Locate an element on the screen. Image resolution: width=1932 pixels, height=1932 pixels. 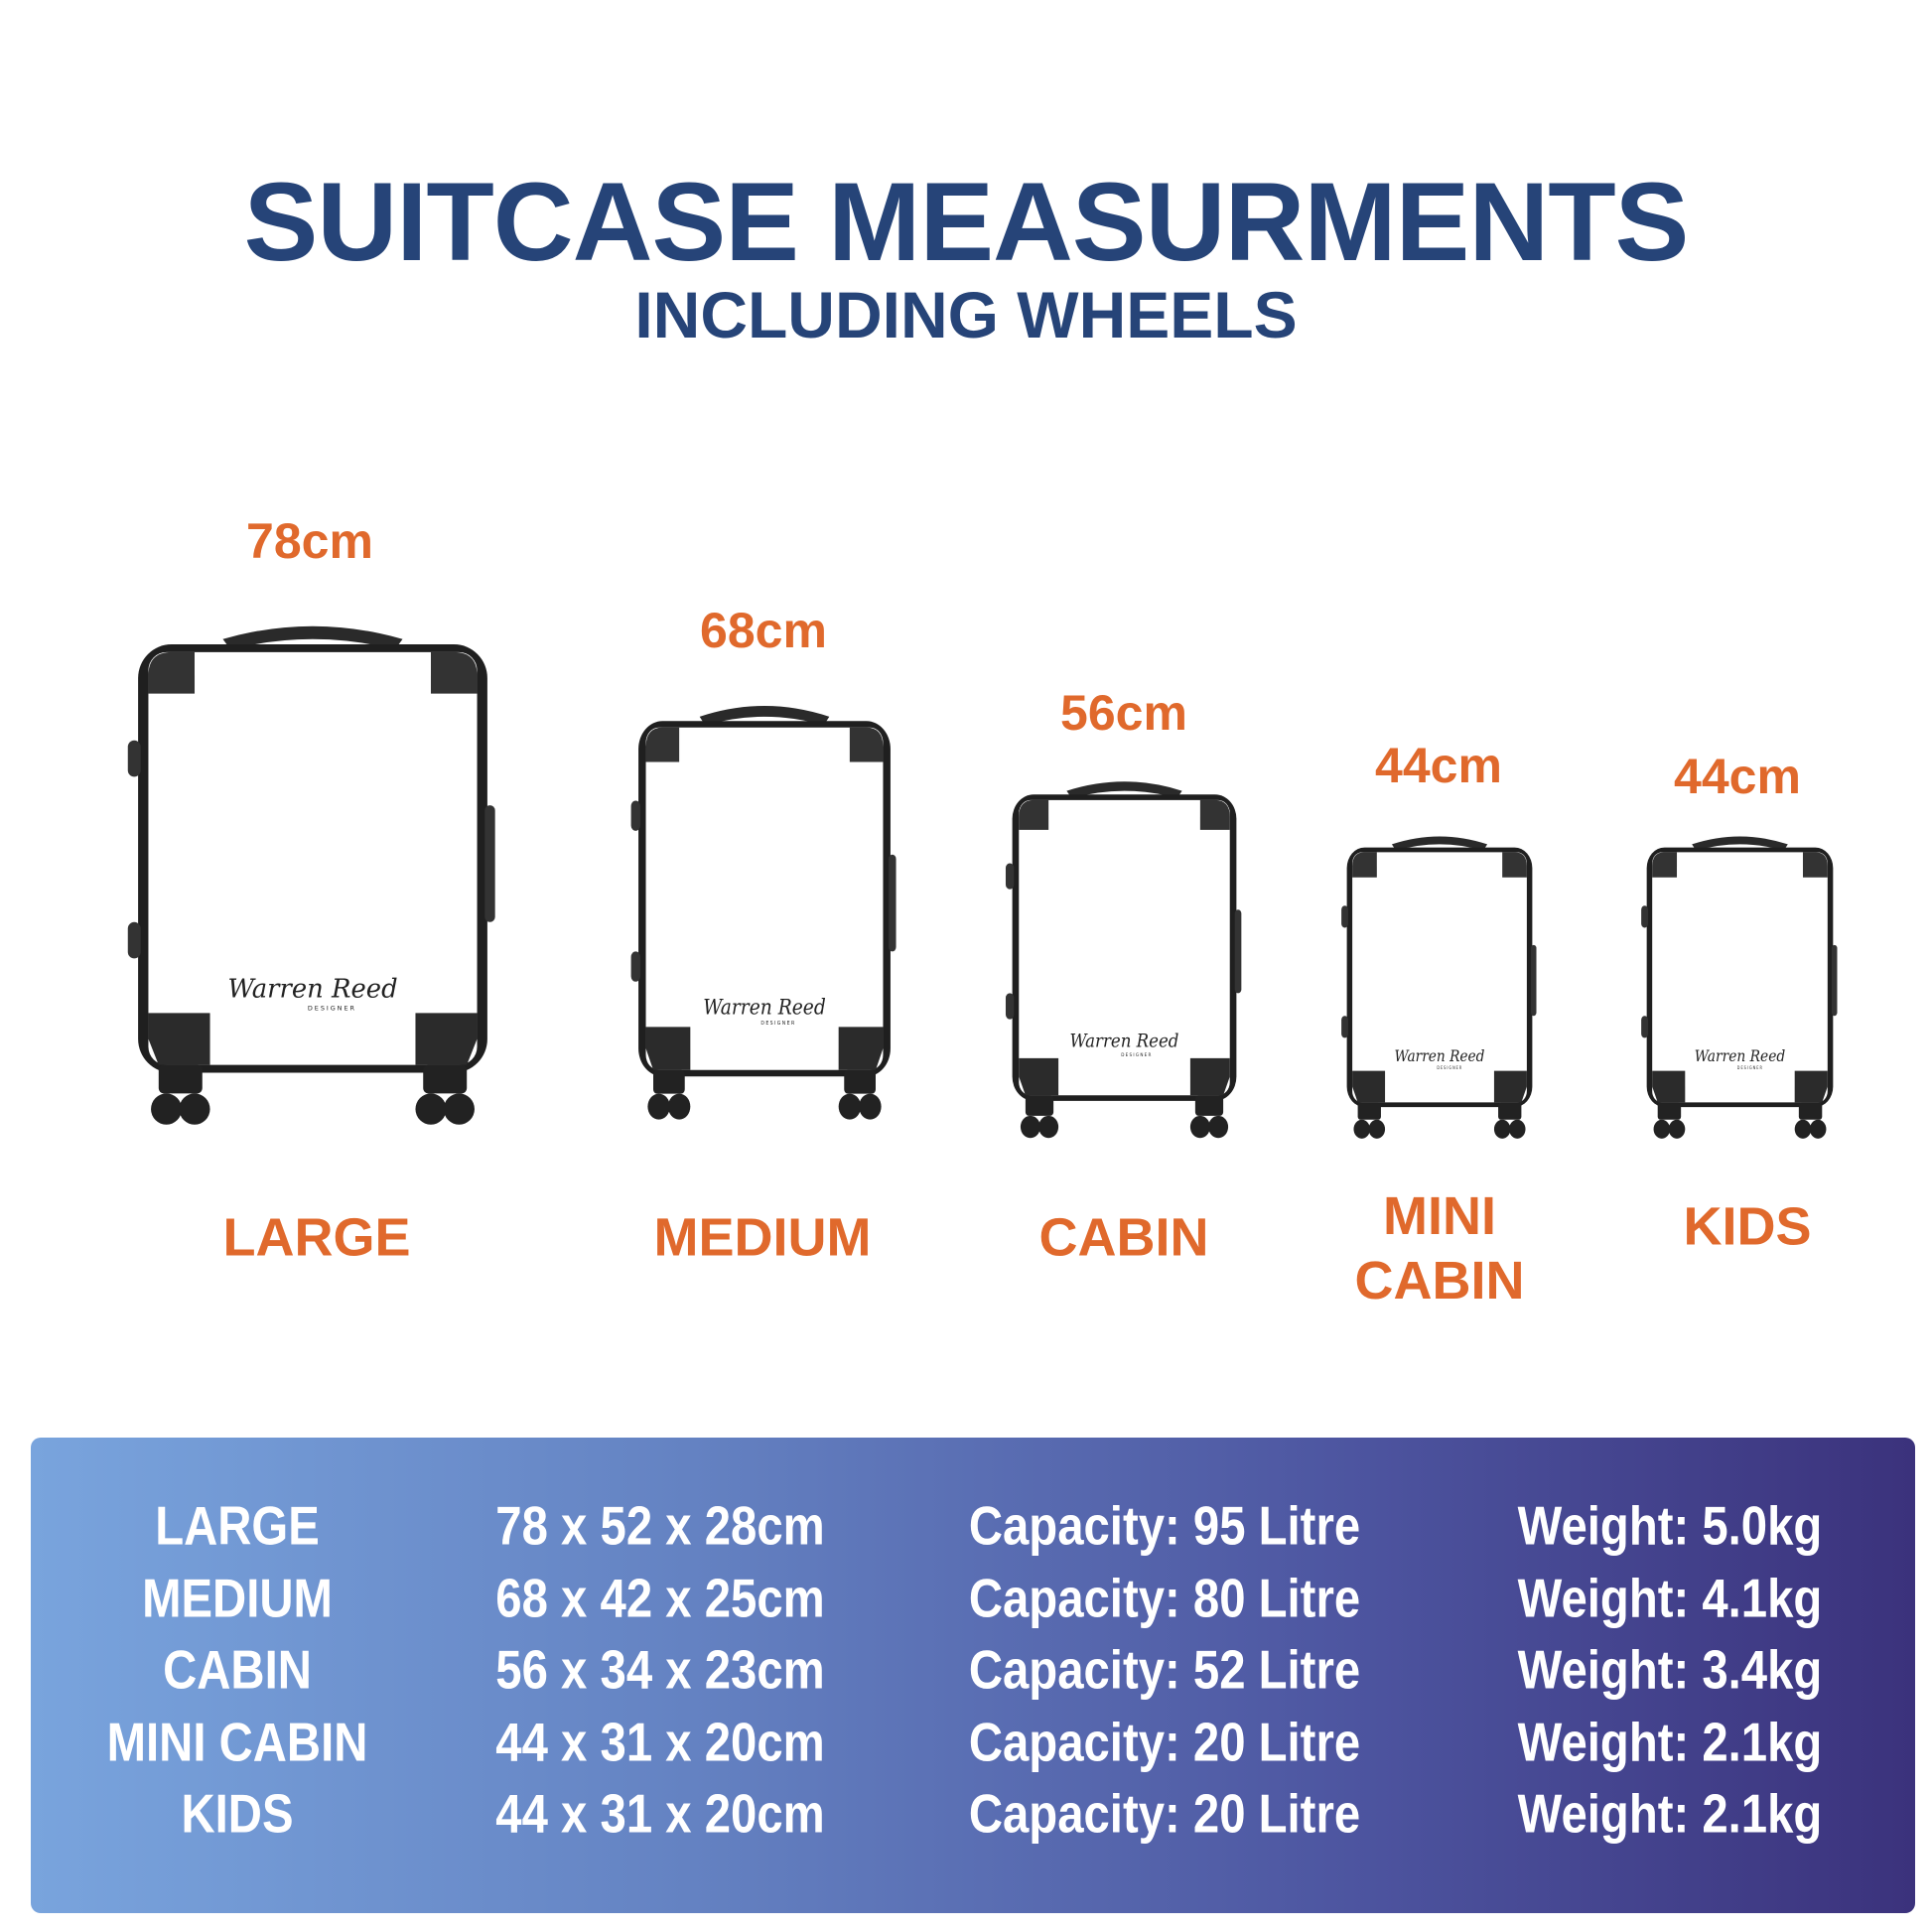
spec-capacity-cell: Capacity: 80 Litre is located at coordinates (1164, 1597).